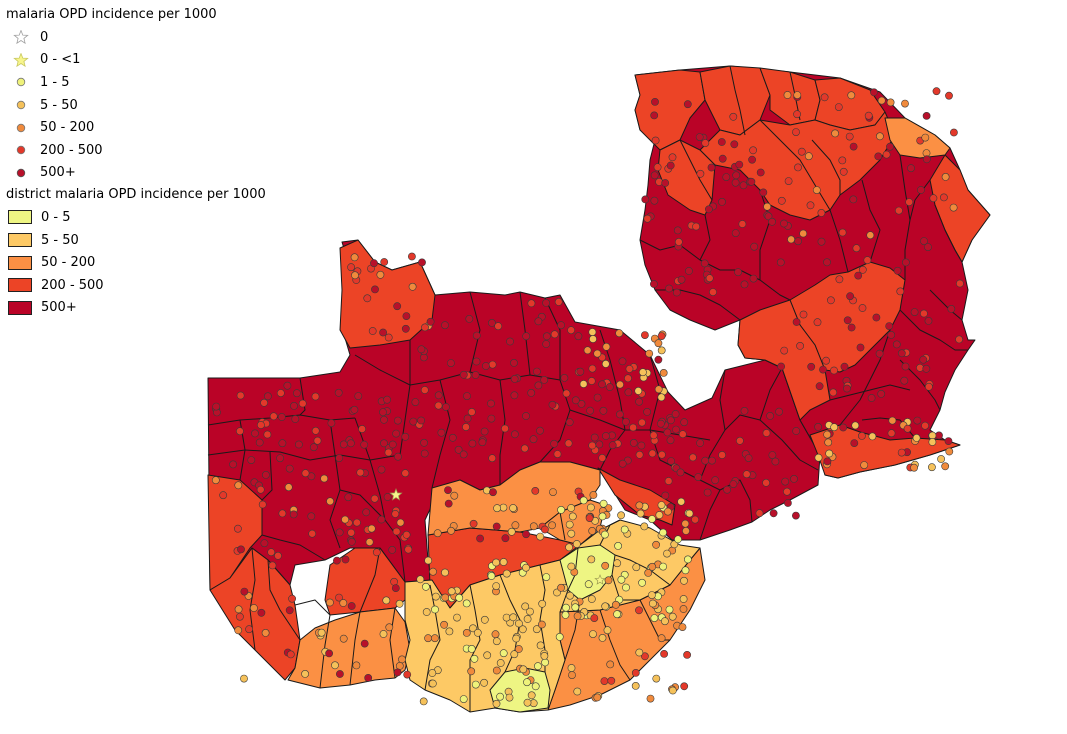 This screenshot has width=1067, height=734. What do you see at coordinates (136, 105) in the screenshot?
I see `points-legend-item: 5 - 50` at bounding box center [136, 105].